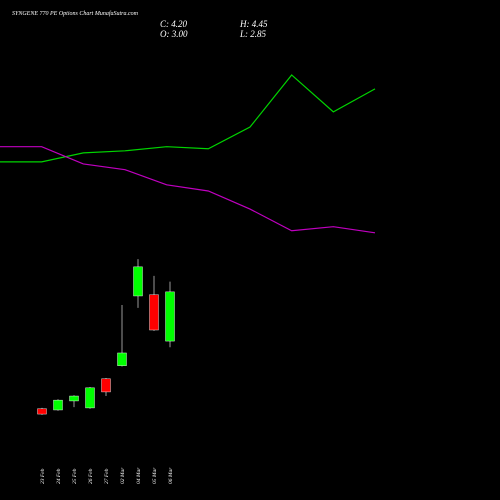  What do you see at coordinates (171, 475) in the screenshot?
I see `x-tick-label: 06 Mar` at bounding box center [171, 475].